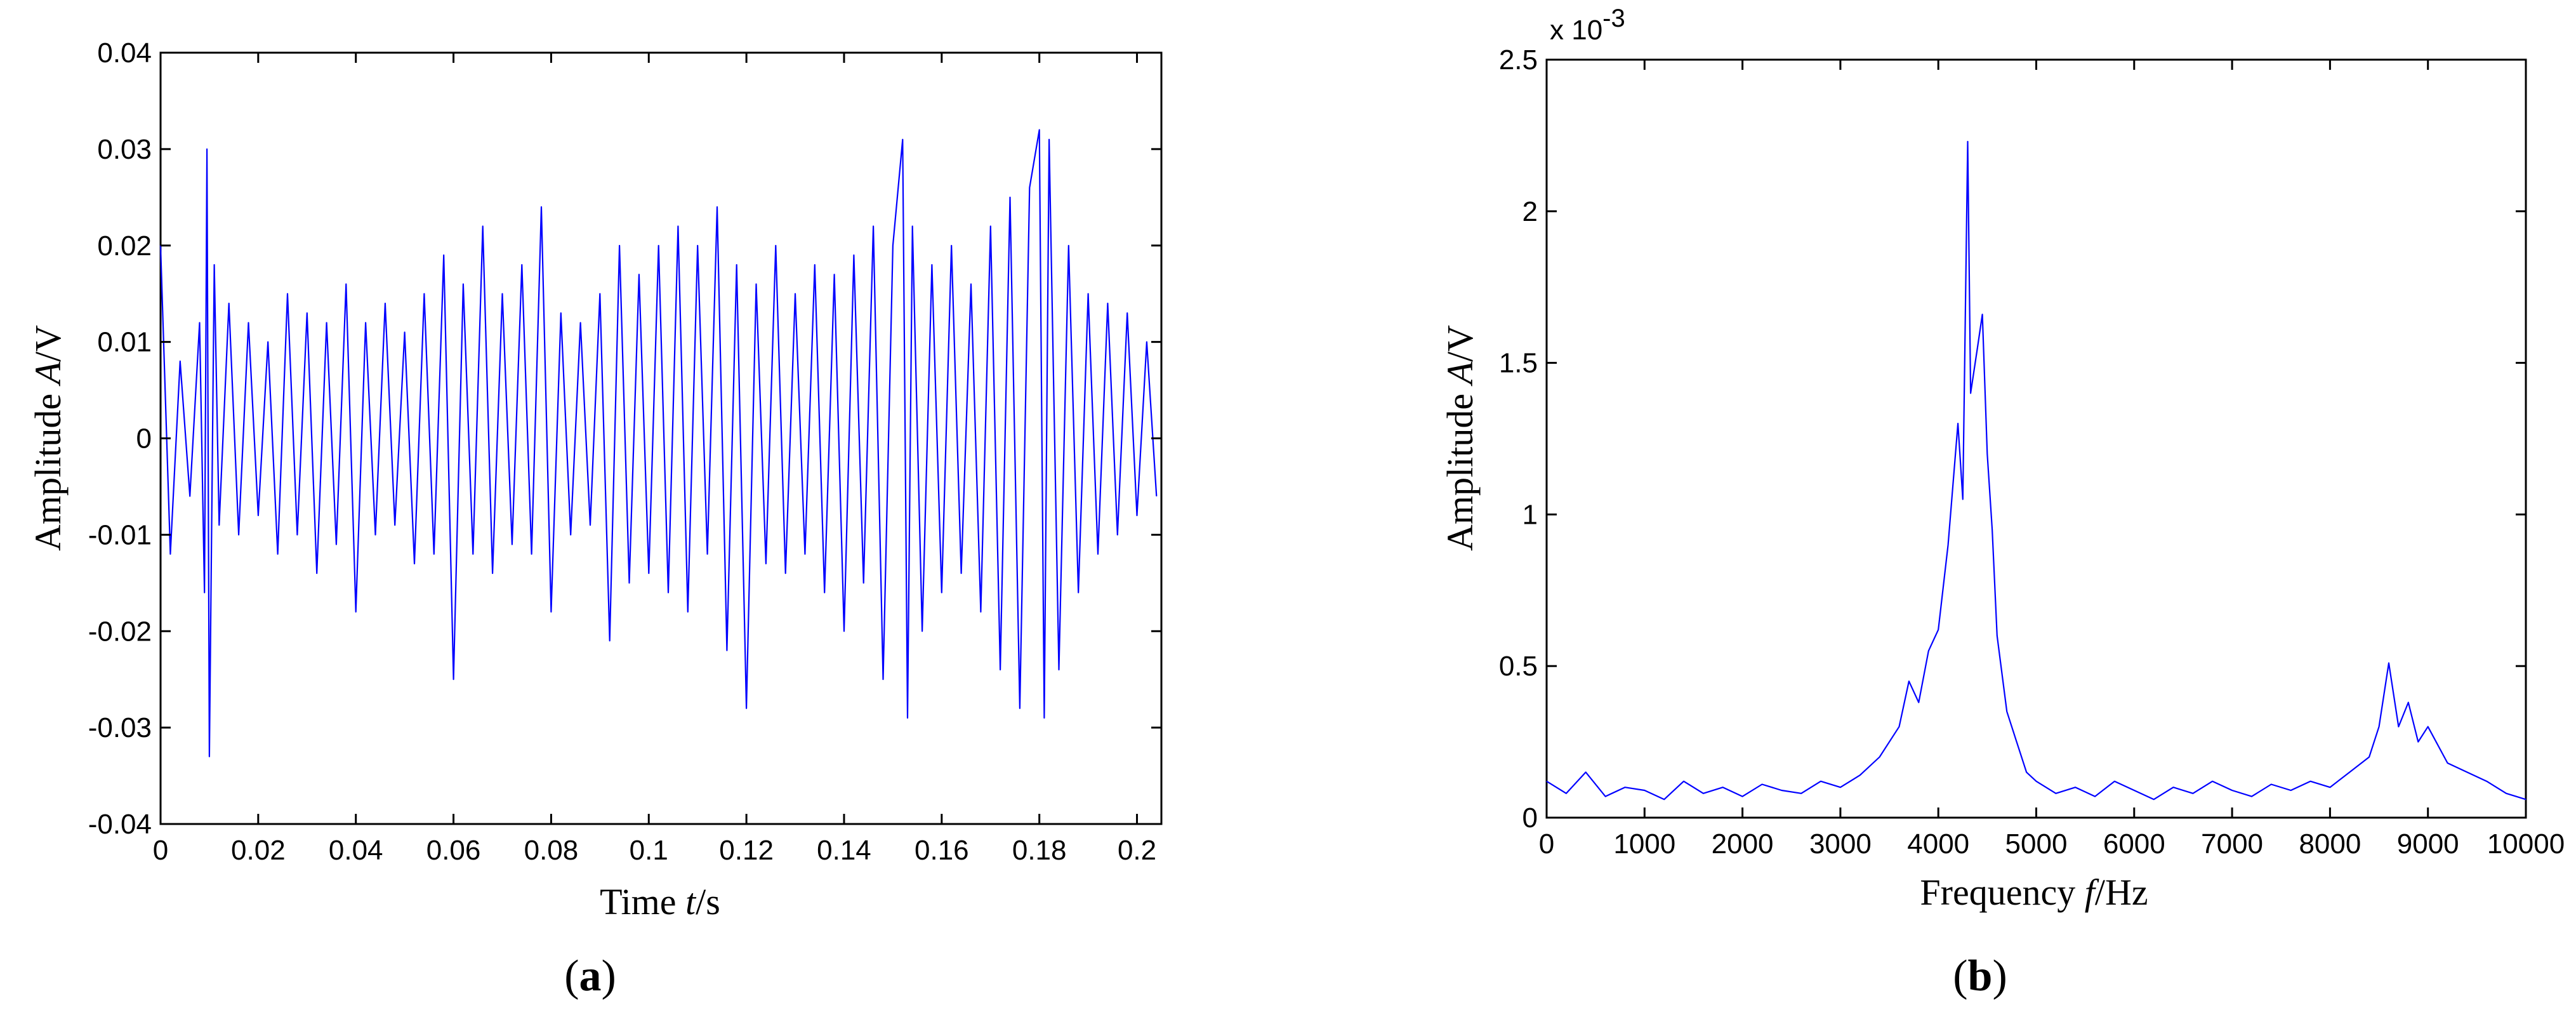 This screenshot has width=2576, height=1010. I want to click on y-tick-label-b: 1, so click(1530, 514).